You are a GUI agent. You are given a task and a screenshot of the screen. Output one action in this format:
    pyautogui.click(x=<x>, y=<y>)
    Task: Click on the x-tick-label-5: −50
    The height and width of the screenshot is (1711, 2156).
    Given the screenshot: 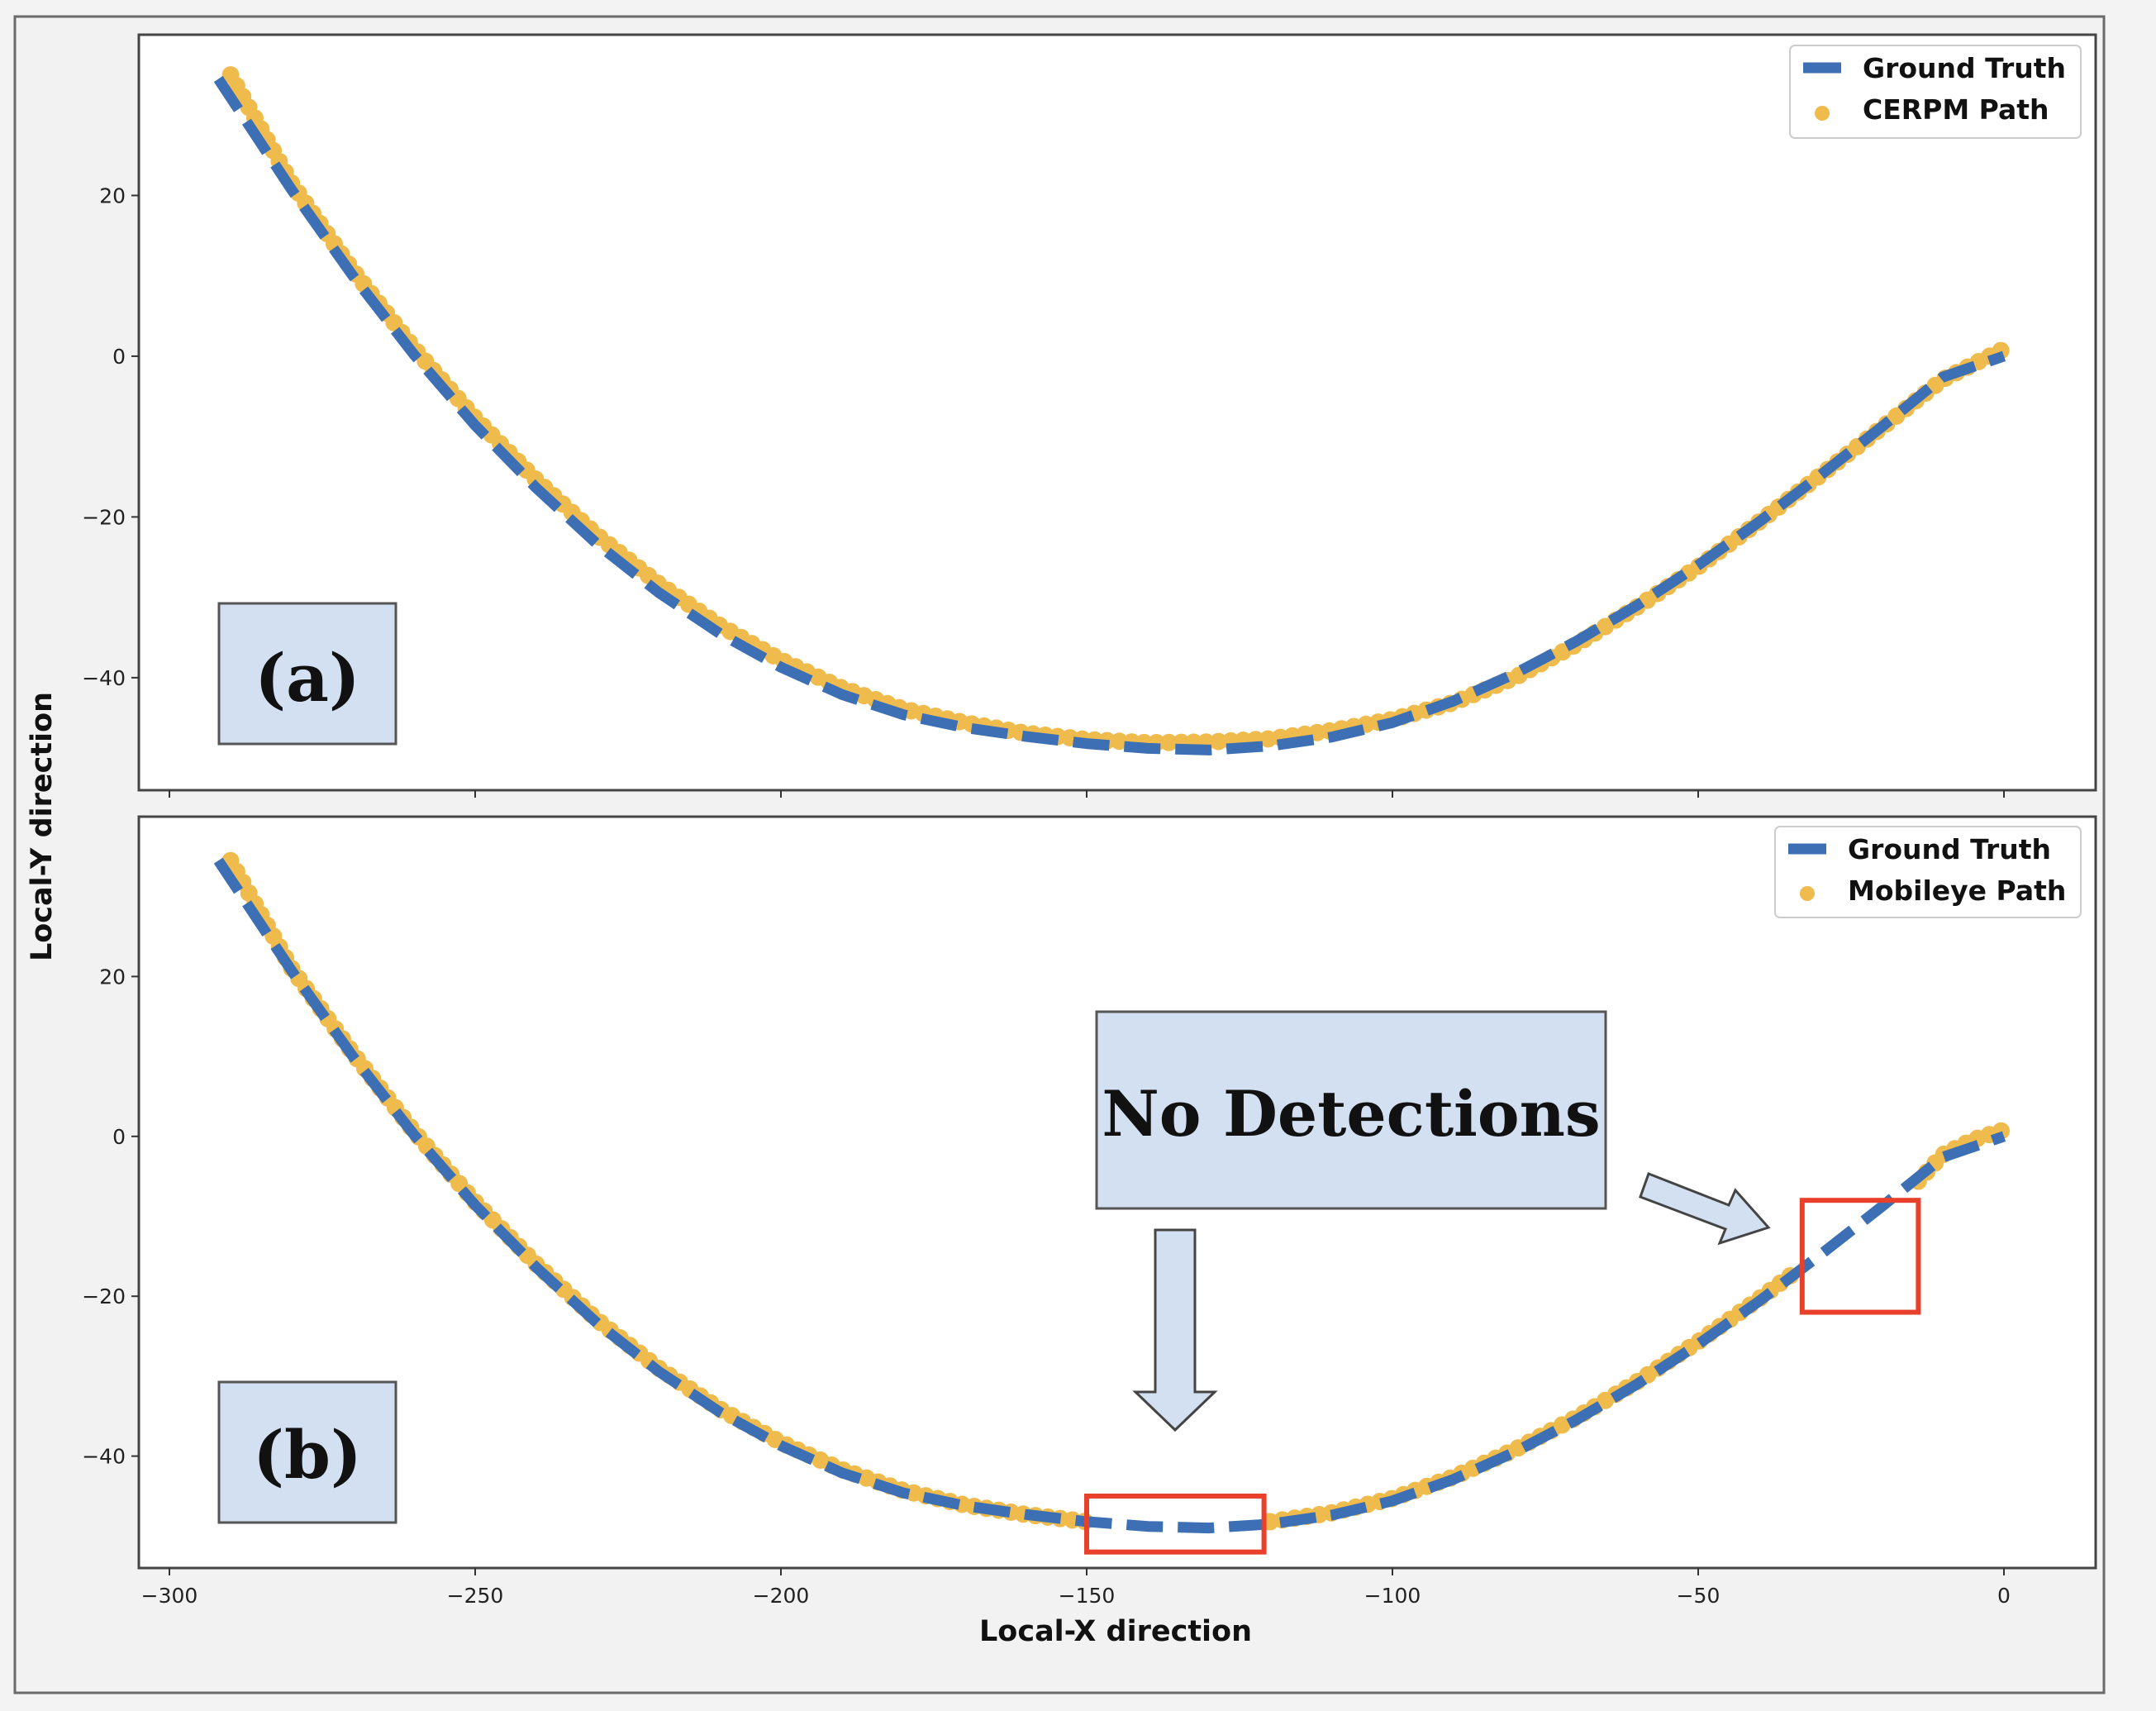 What is the action you would take?
    pyautogui.click(x=1699, y=1596)
    